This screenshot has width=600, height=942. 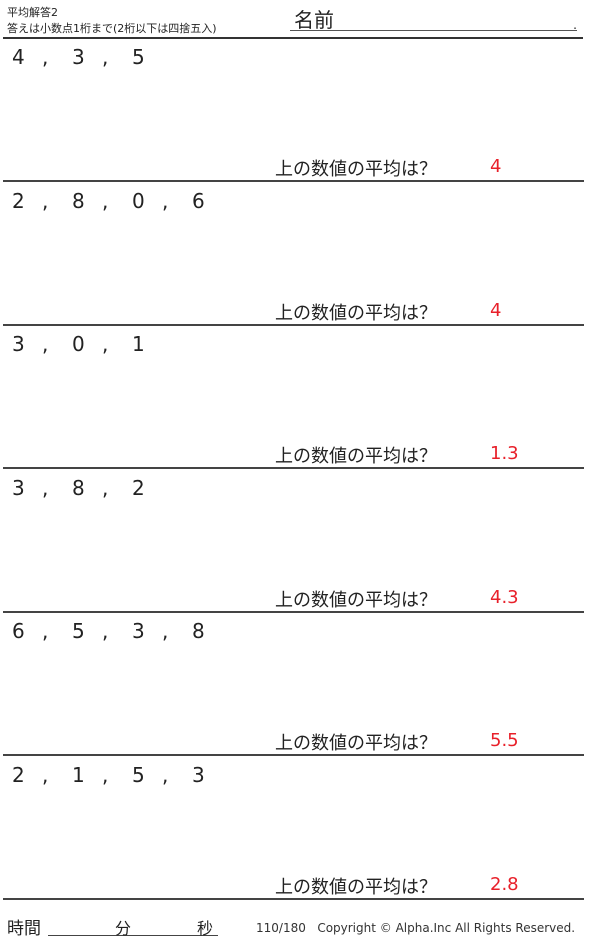 I want to click on number-item: 4, so click(x=18, y=57).